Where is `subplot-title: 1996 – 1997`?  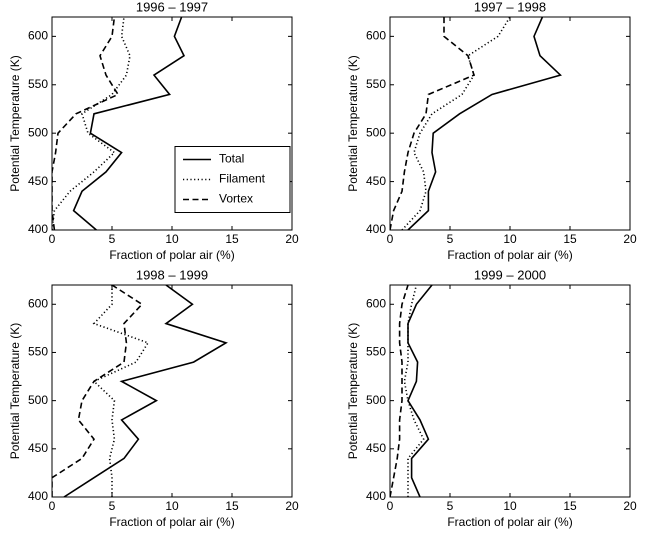
subplot-title: 1996 – 1997 is located at coordinates (172, 7).